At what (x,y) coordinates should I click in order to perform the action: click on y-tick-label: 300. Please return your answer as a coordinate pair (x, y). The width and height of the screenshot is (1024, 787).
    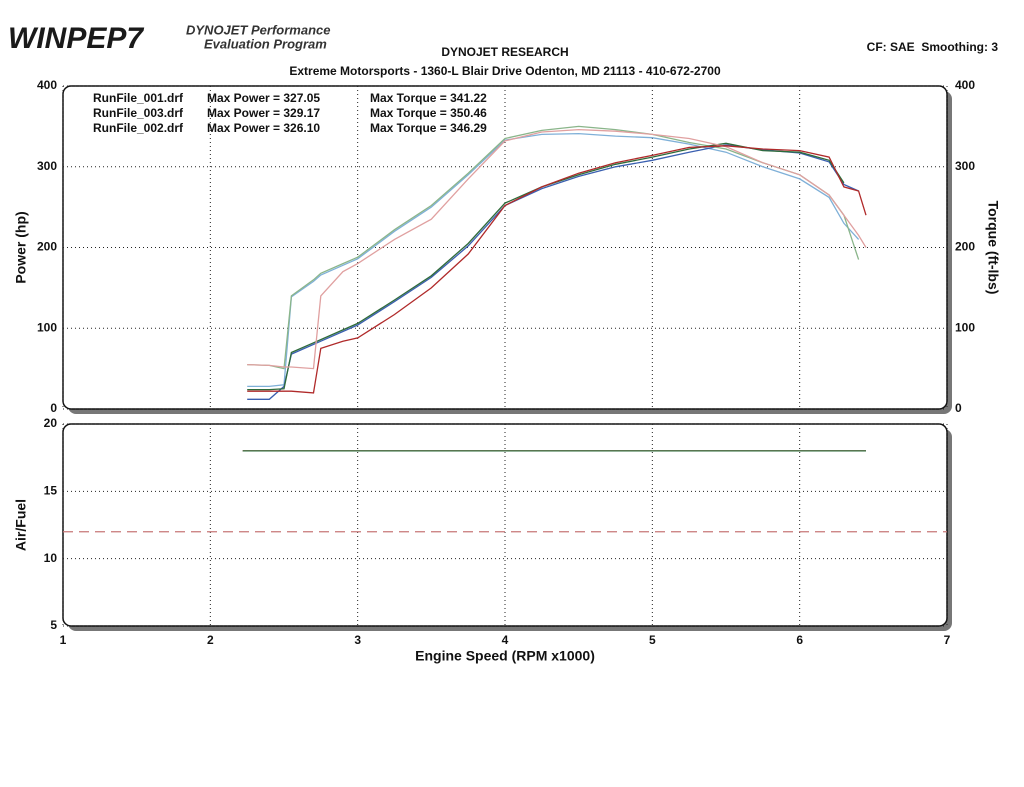
    Looking at the image, I should click on (47, 166).